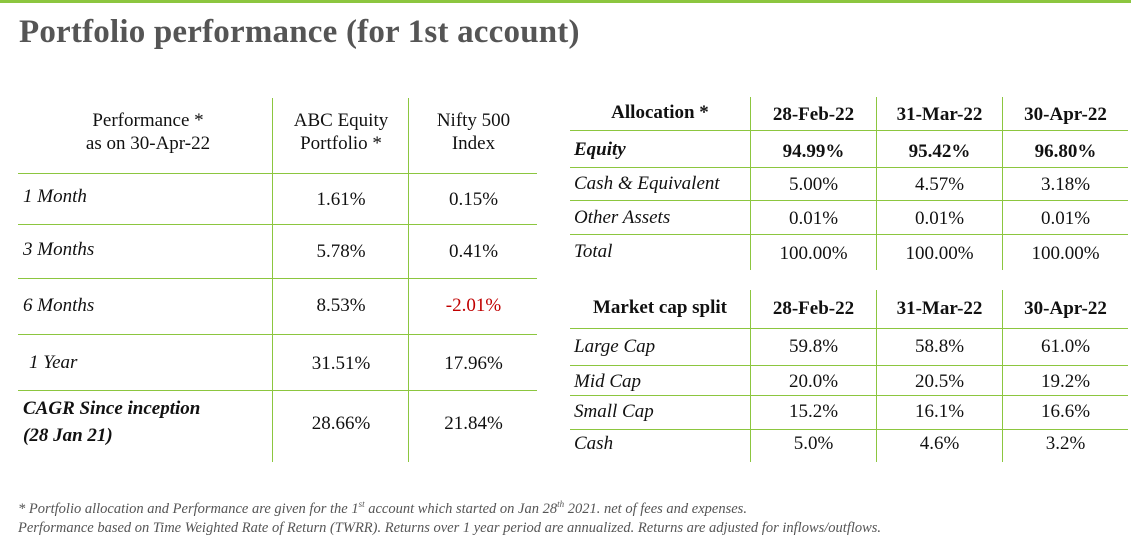 The image size is (1131, 554). Describe the element at coordinates (1065, 346) in the screenshot. I see `market-cap-value: 61.0%` at that location.